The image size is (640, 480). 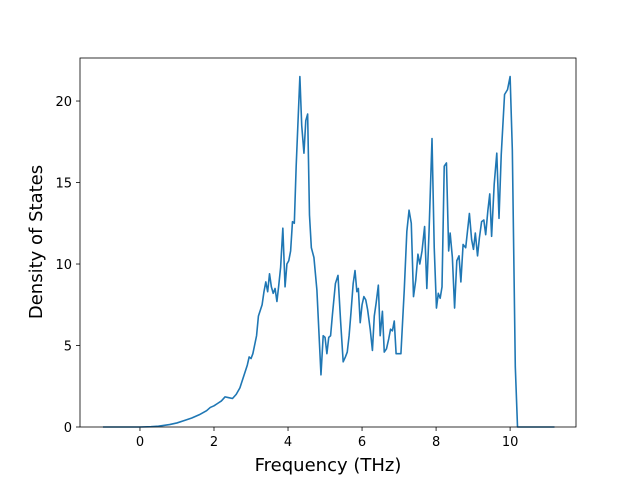 What do you see at coordinates (362, 442) in the screenshot?
I see `x-tick-label: 6` at bounding box center [362, 442].